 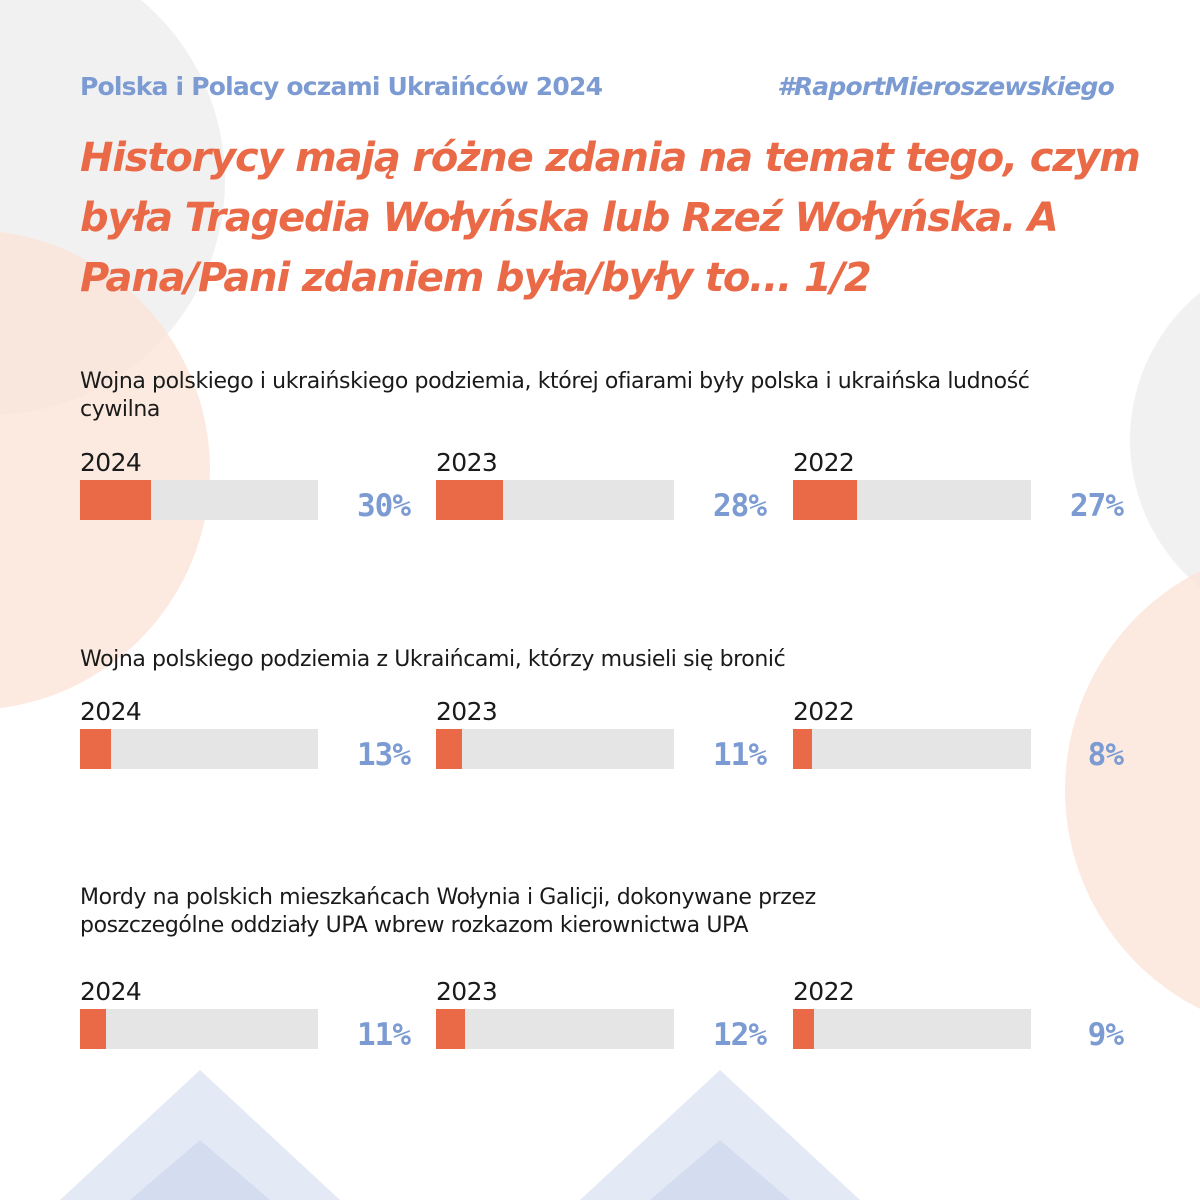 I want to click on percent-label: 13%, so click(x=384, y=755).